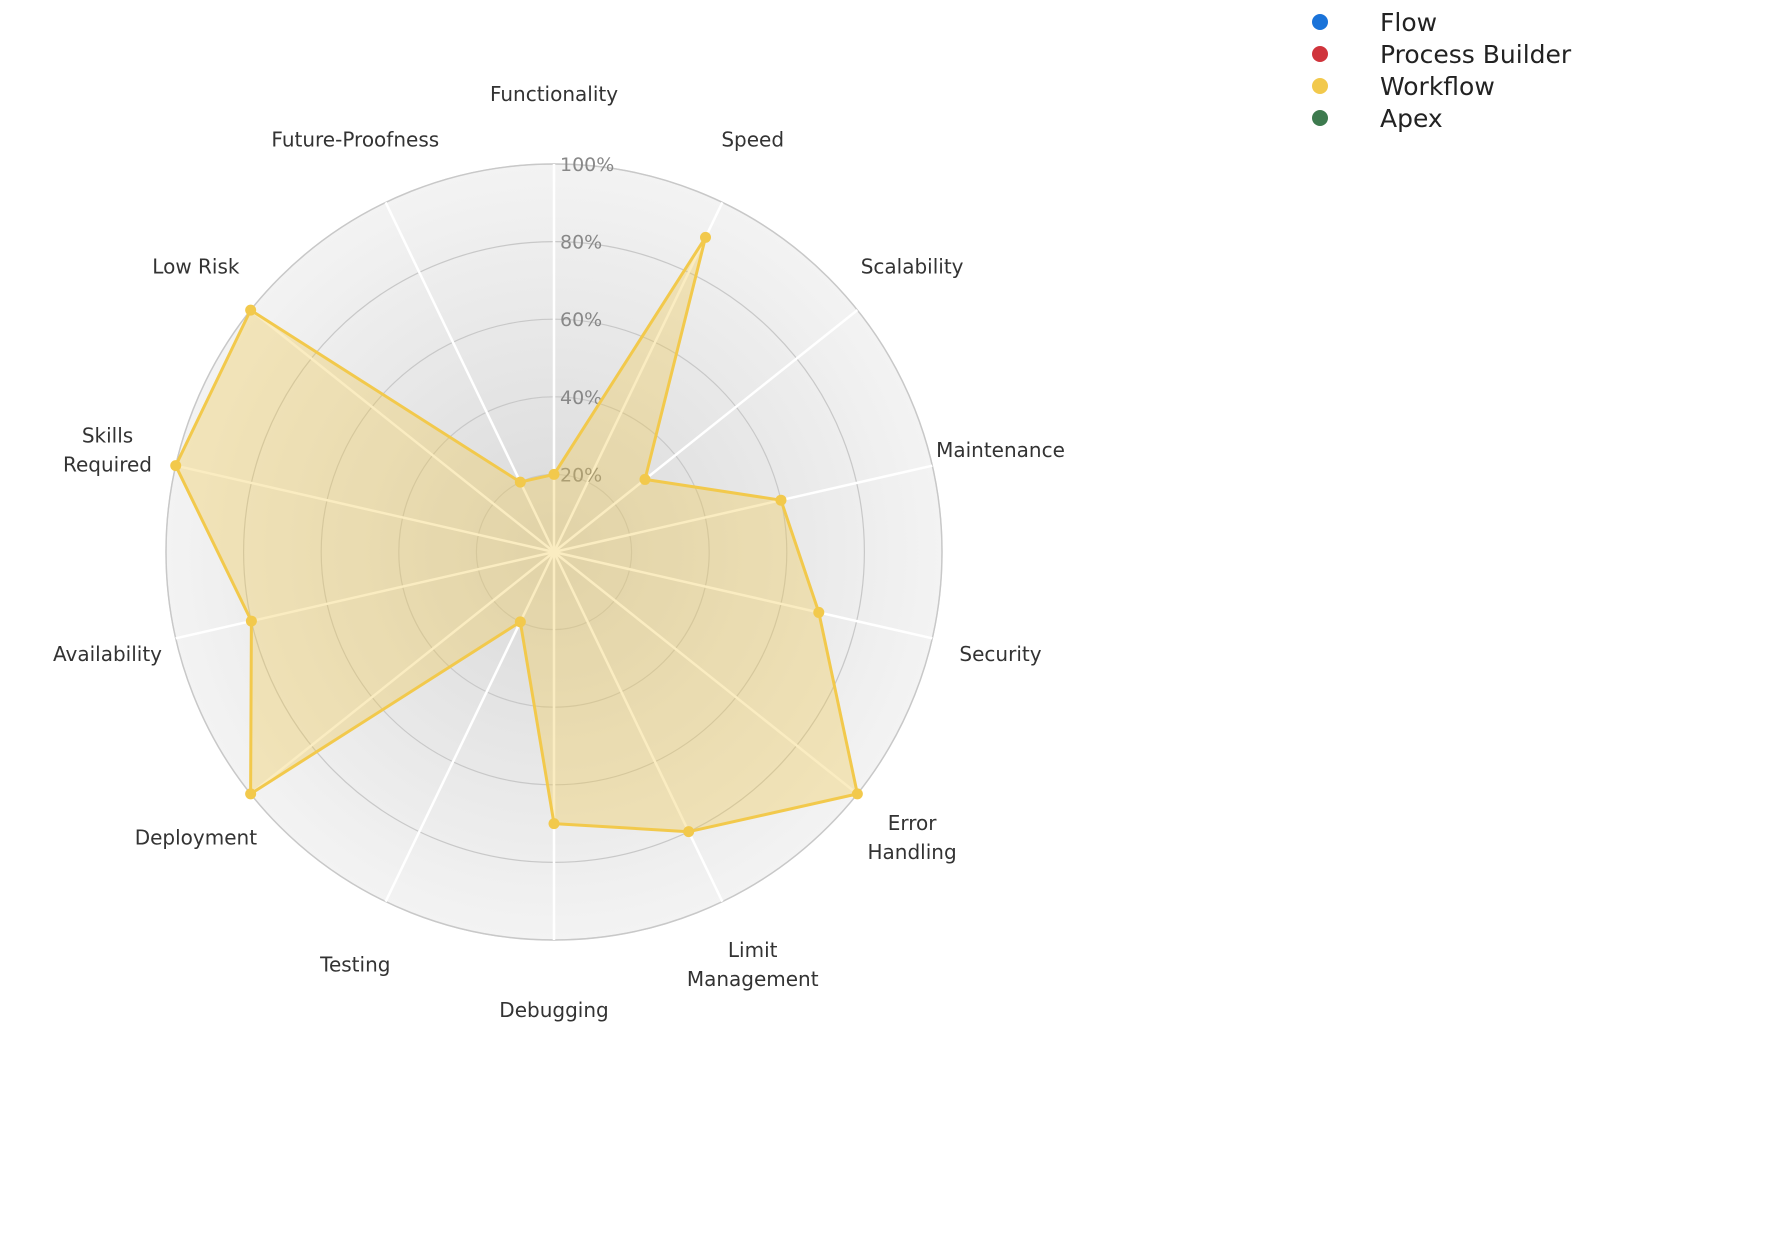 This screenshot has width=1774, height=1237. Describe the element at coordinates (196, 266) in the screenshot. I see `axis-label-low-risk: Low Risk` at that location.